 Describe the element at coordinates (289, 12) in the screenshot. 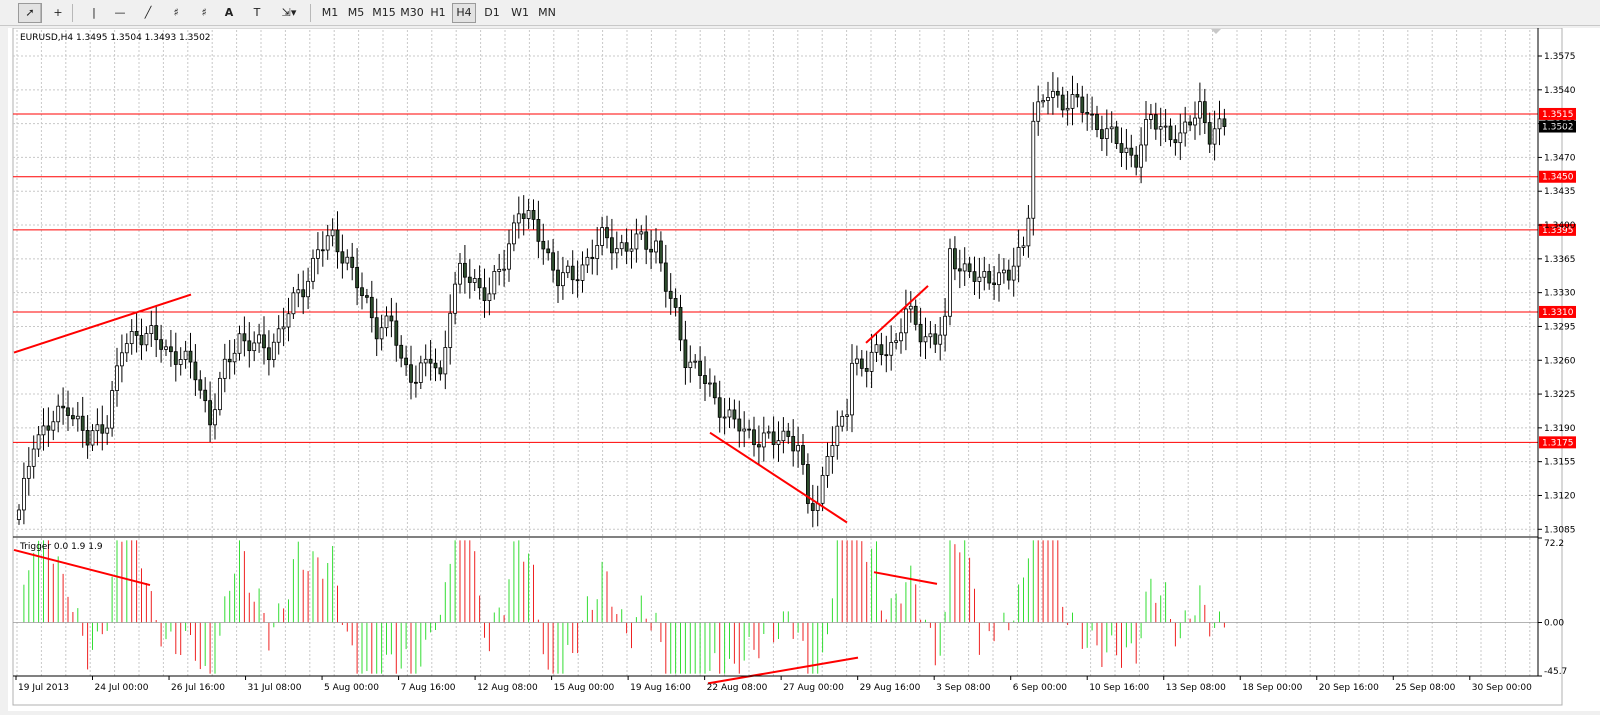

I see `arrows-dropdown-icon: ⇲▾` at that location.